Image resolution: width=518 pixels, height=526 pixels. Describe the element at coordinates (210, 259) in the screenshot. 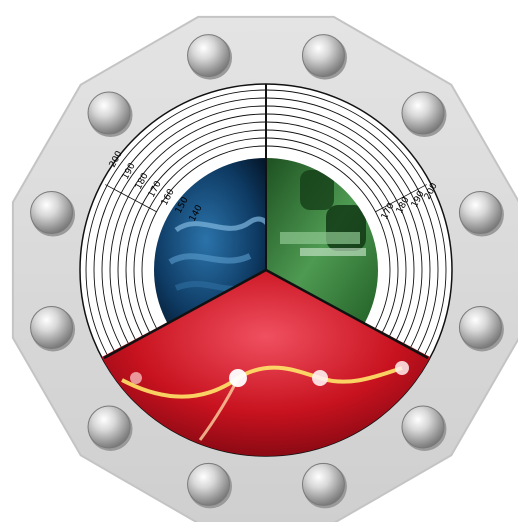

I see `blue-fabric-highlight` at that location.